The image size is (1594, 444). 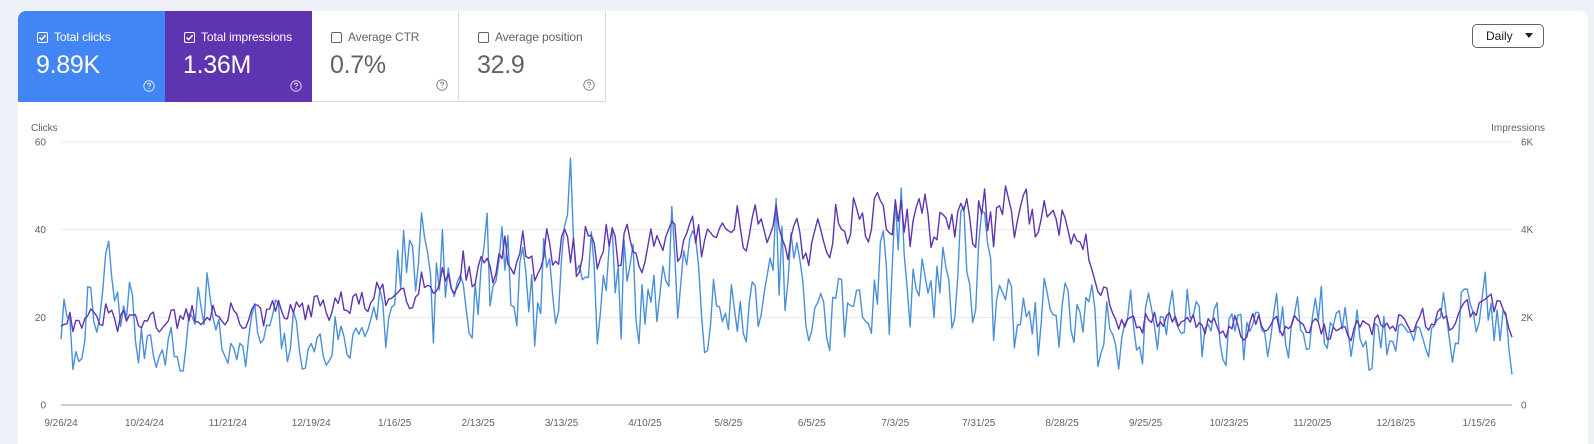 What do you see at coordinates (1527, 318) in the screenshot?
I see `y-right-tick-label: 2K` at bounding box center [1527, 318].